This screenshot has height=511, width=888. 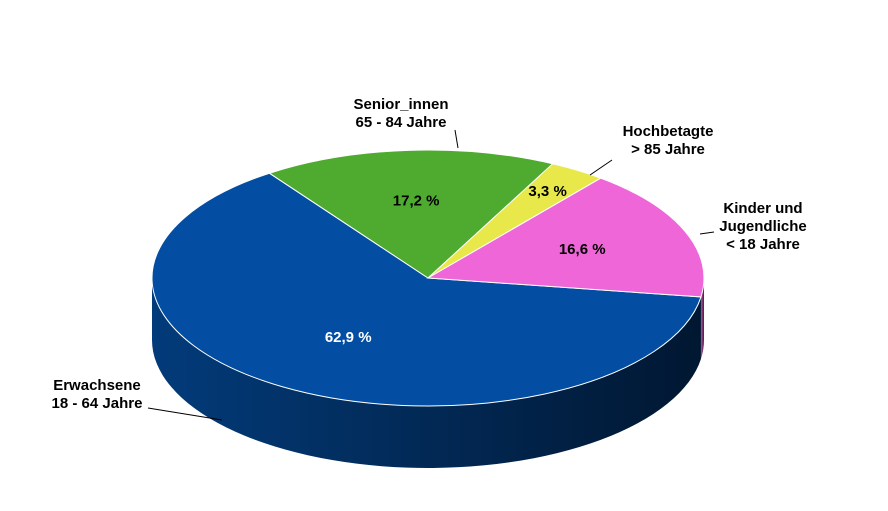 I want to click on category-label: 65 - 84 Jahre, so click(x=401, y=122).